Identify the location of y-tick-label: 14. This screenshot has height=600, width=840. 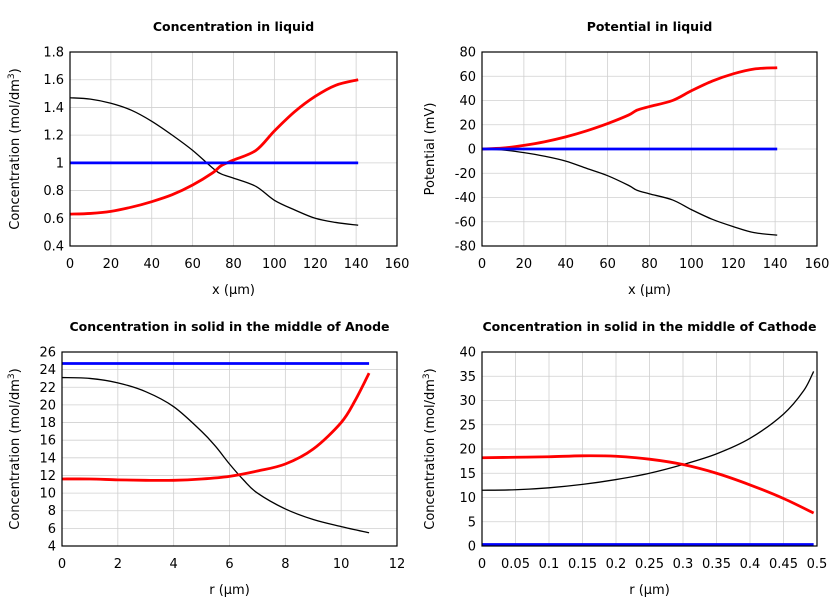
(47, 458).